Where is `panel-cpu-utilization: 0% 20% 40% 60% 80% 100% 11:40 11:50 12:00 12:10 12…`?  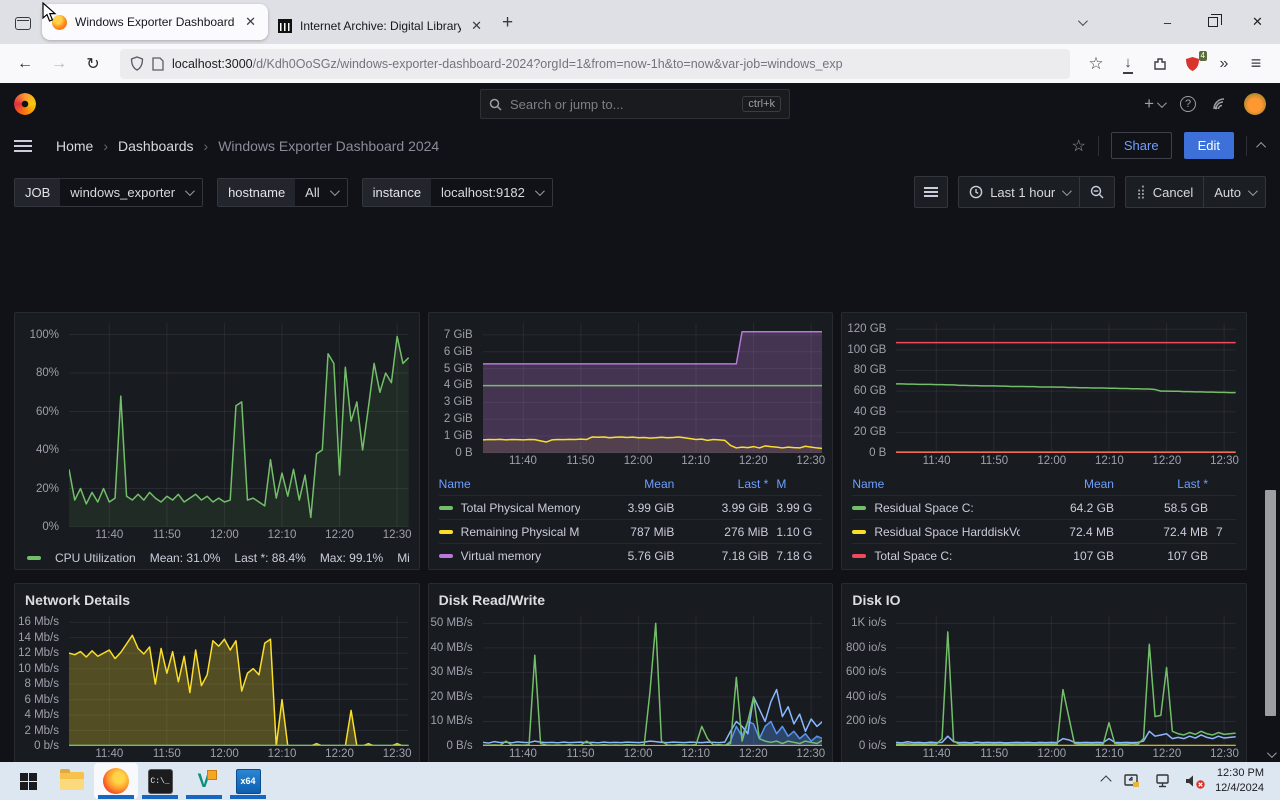 panel-cpu-utilization: 0% 20% 40% 60% 80% 100% 11:40 11:50 12:00 12:10 12… is located at coordinates (217, 441).